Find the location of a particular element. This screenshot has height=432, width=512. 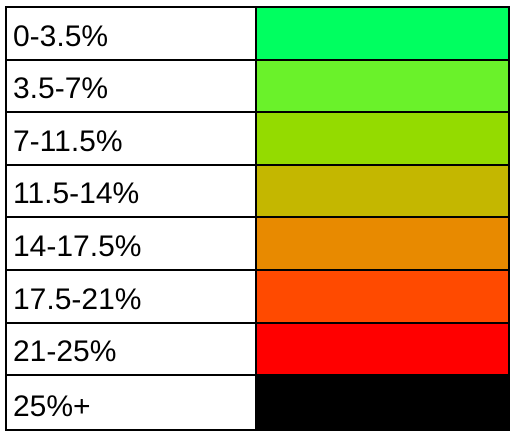

legend-row: 14-17.5% is located at coordinates (257, 243).